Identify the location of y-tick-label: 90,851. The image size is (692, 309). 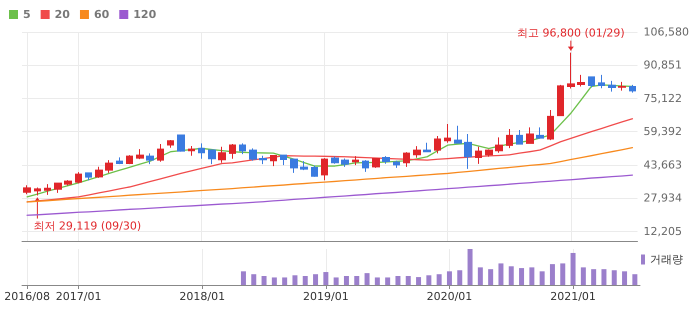
(663, 65).